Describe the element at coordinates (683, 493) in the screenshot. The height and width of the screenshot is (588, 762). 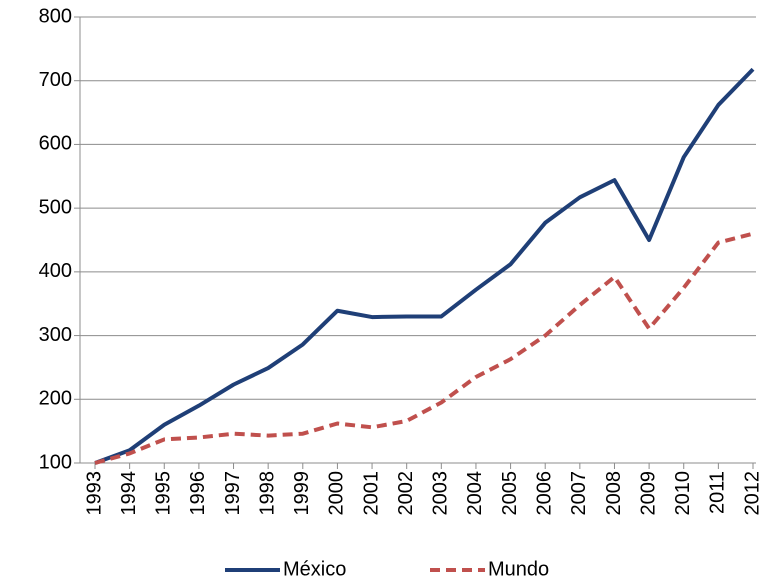
I see `x-tick-label: 2010` at that location.